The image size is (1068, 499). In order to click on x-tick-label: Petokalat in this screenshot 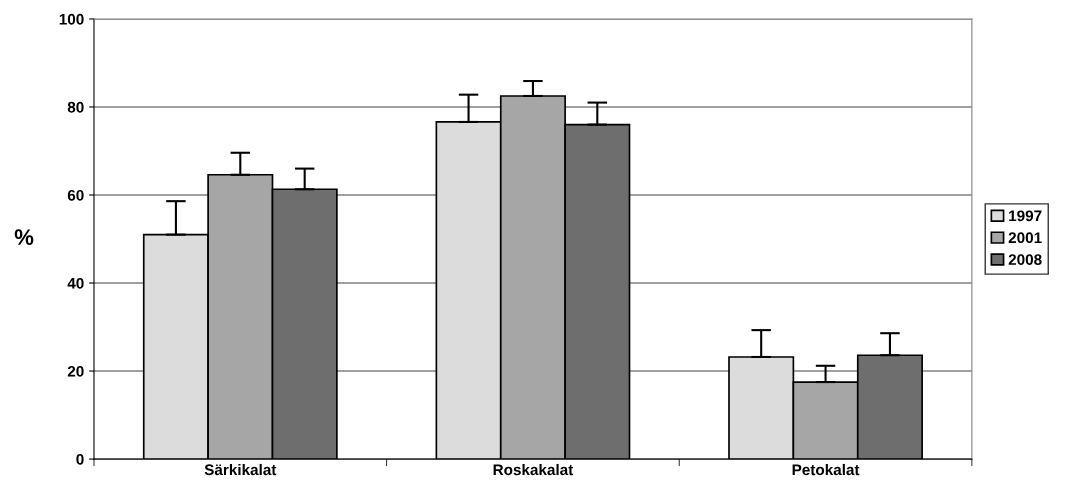, I will do `click(826, 469)`.